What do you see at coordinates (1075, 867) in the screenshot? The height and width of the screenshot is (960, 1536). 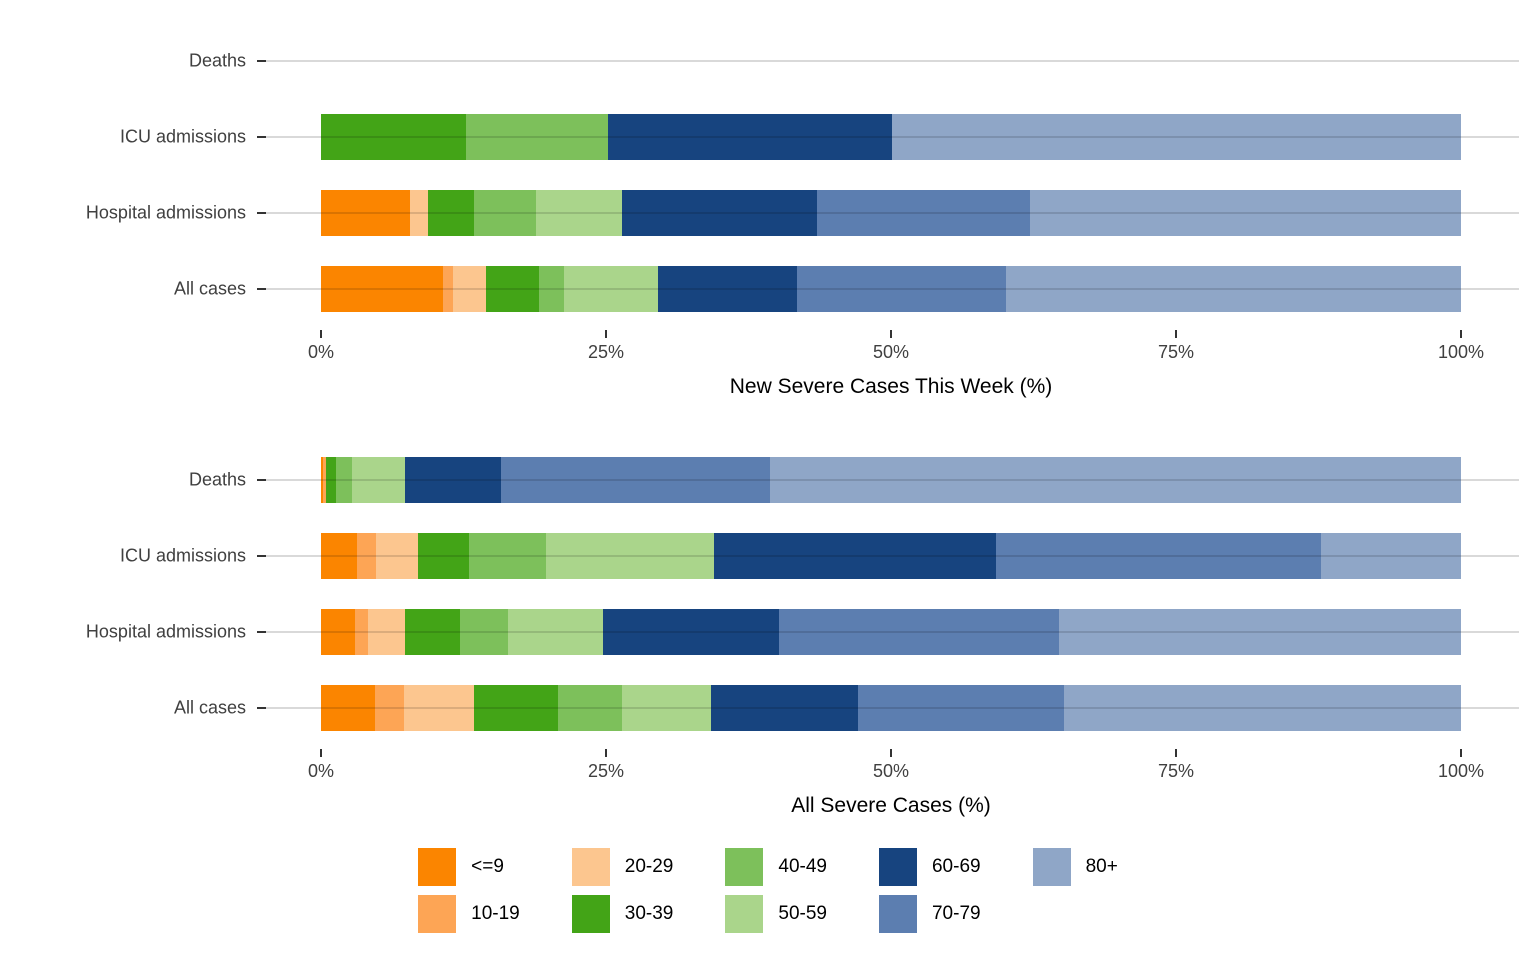 I see `legend-item: 80+` at bounding box center [1075, 867].